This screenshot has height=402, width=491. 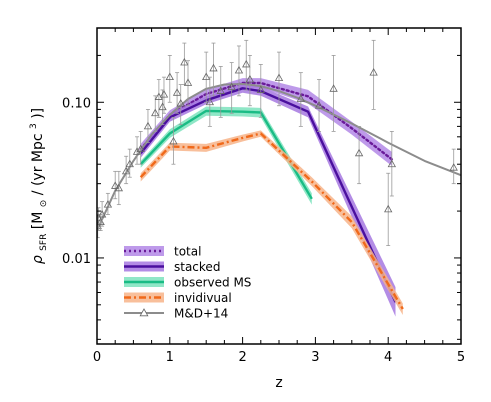 What do you see at coordinates (38, 164) in the screenshot?
I see `y-axis-middle: / (yr Mpc` at bounding box center [38, 164].